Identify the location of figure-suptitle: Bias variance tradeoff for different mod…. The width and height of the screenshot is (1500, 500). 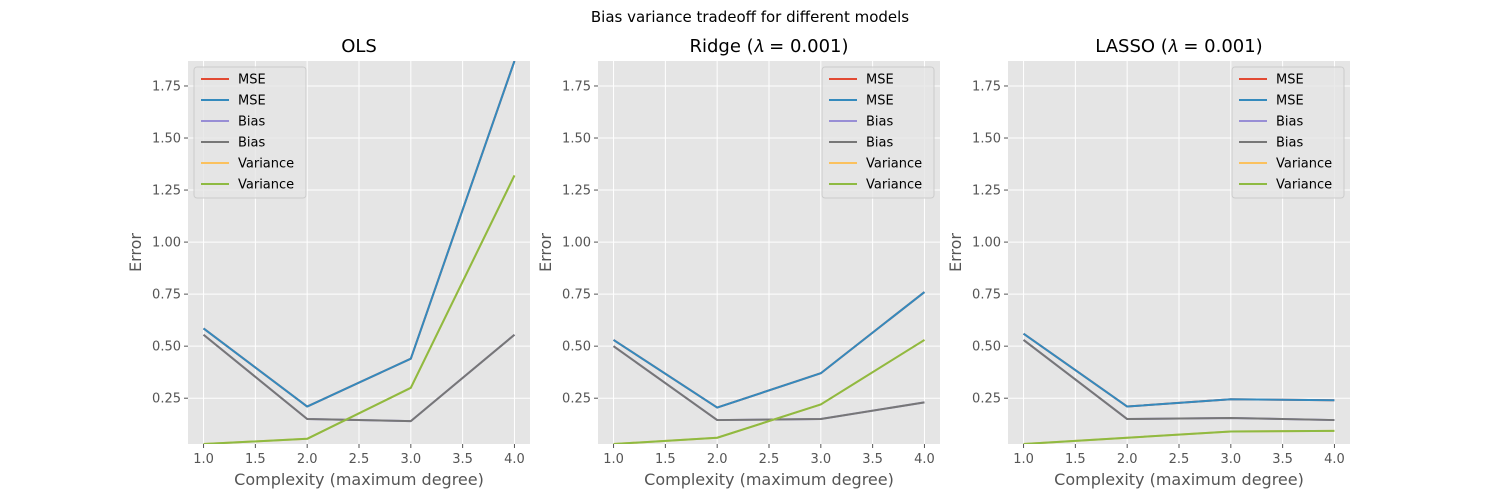
(750, 17).